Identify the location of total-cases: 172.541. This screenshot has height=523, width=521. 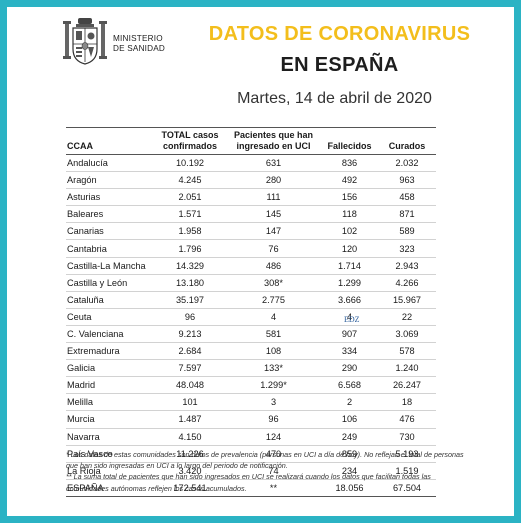
(190, 487).